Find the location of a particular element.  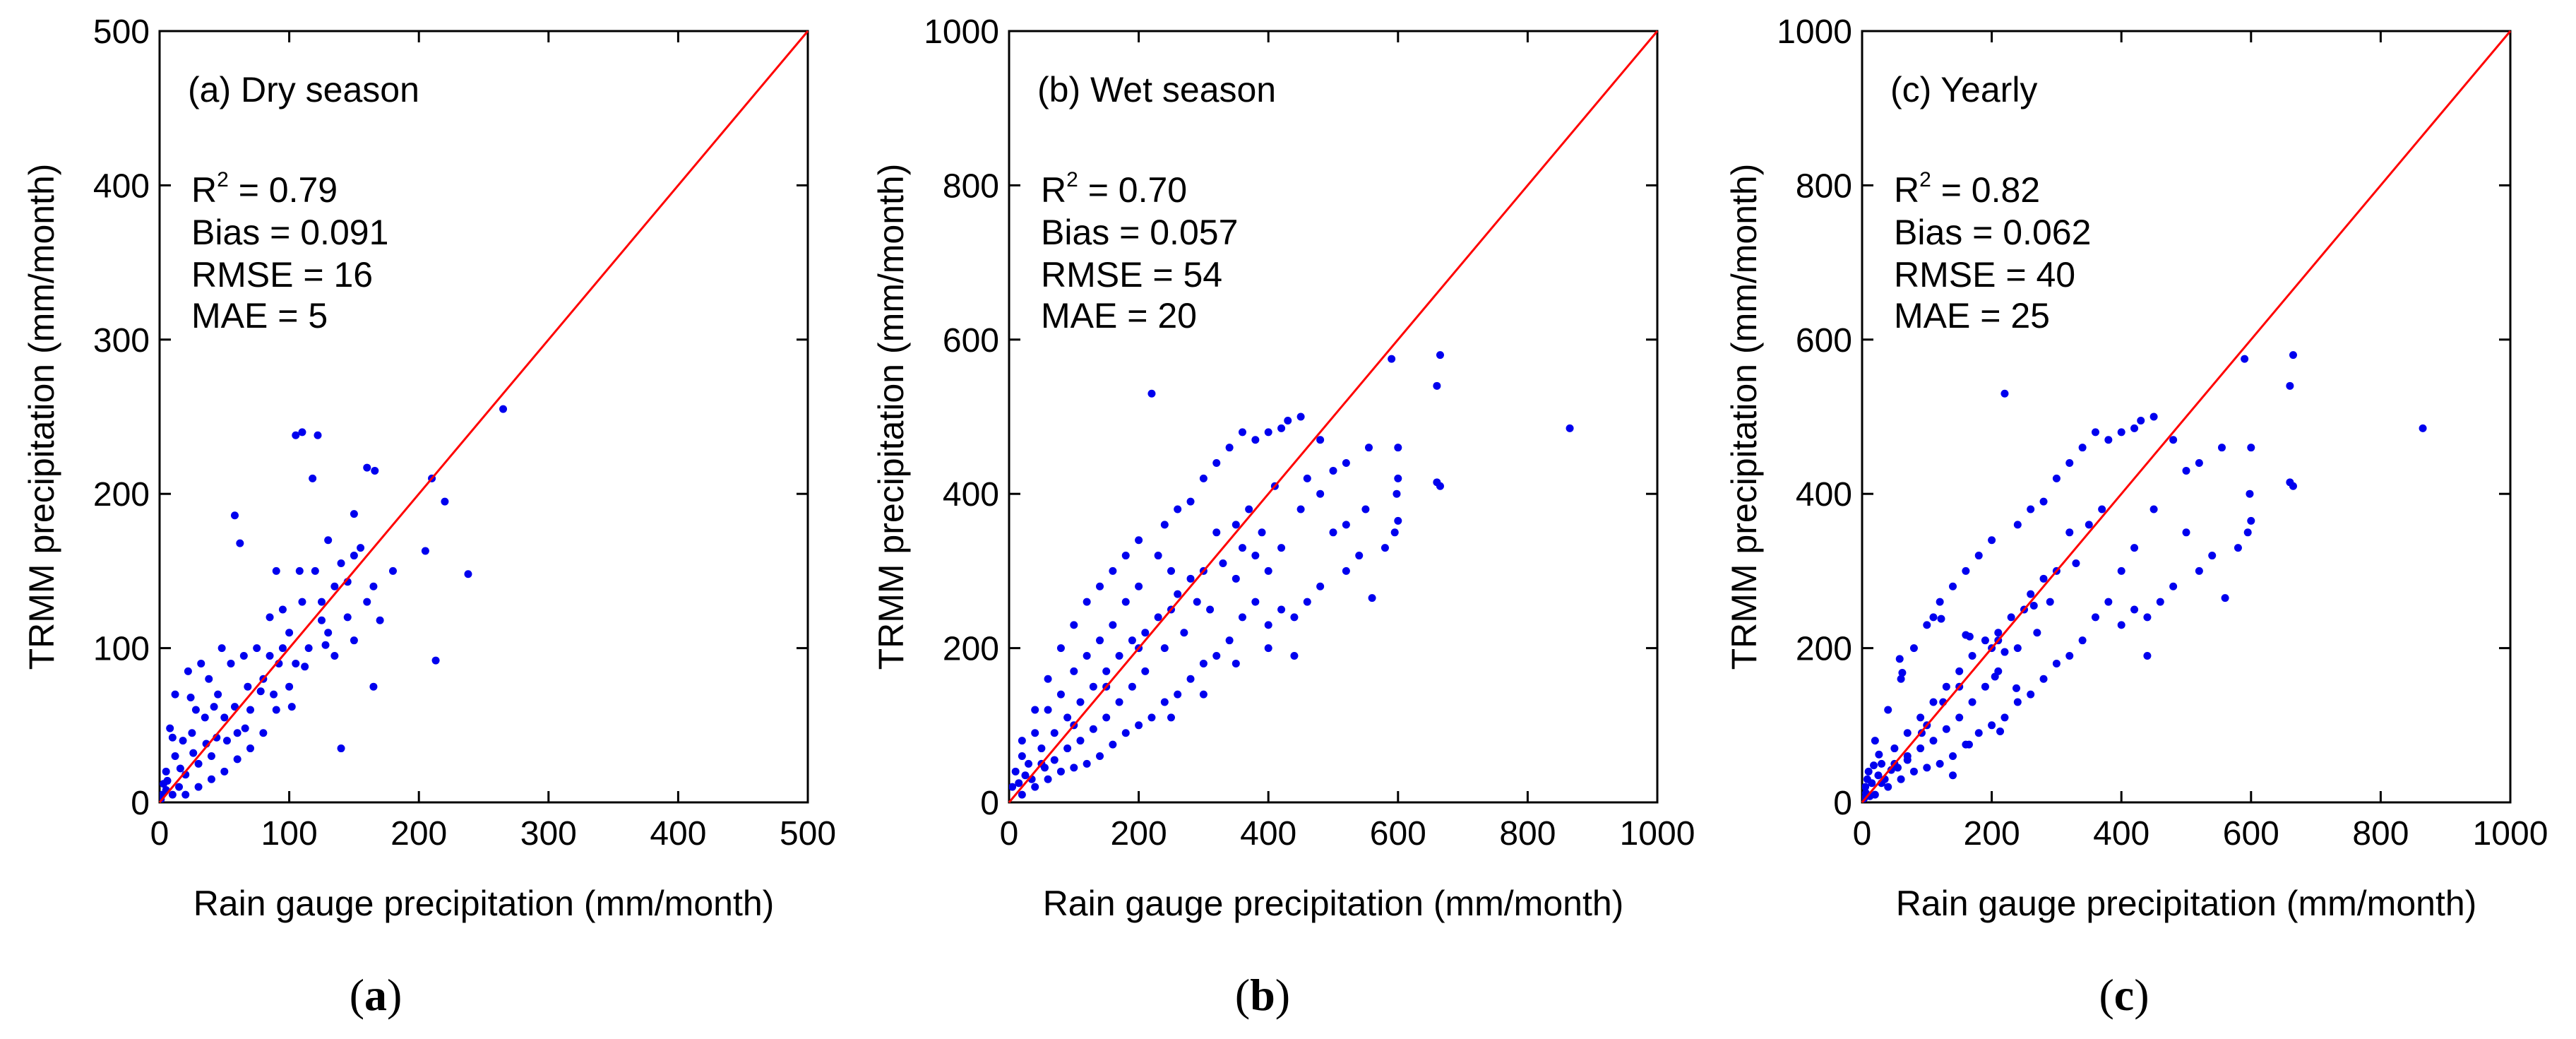

subfigure-close-paren: ) is located at coordinates (394, 995).